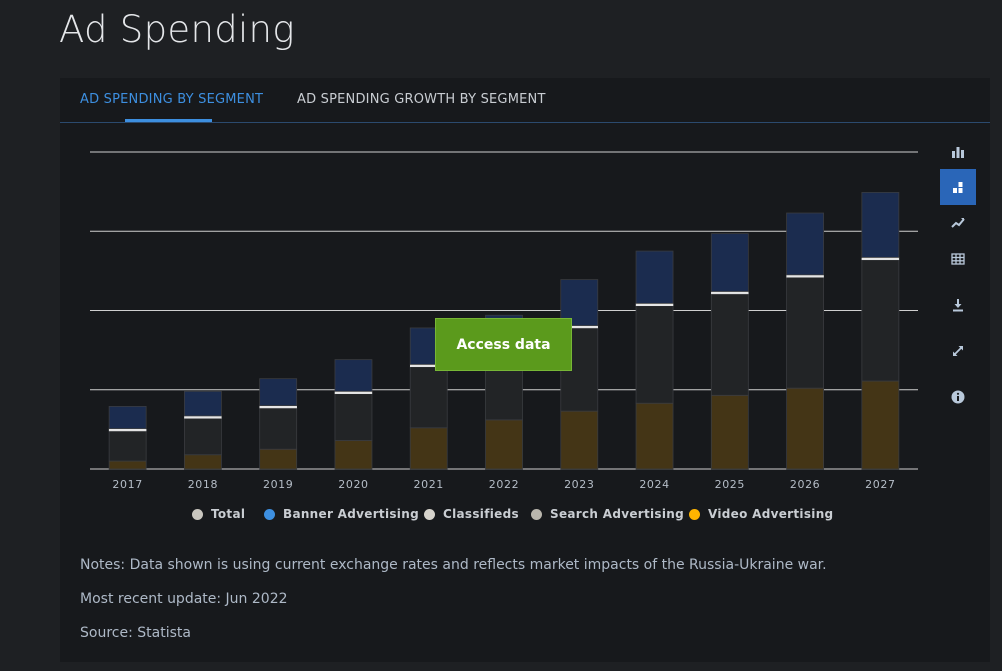 The image size is (1002, 671). What do you see at coordinates (421, 99) in the screenshot?
I see `tab-ad-spending-growth-by-segment: AD SPENDING GROWTH BY SEGMENT` at bounding box center [421, 99].